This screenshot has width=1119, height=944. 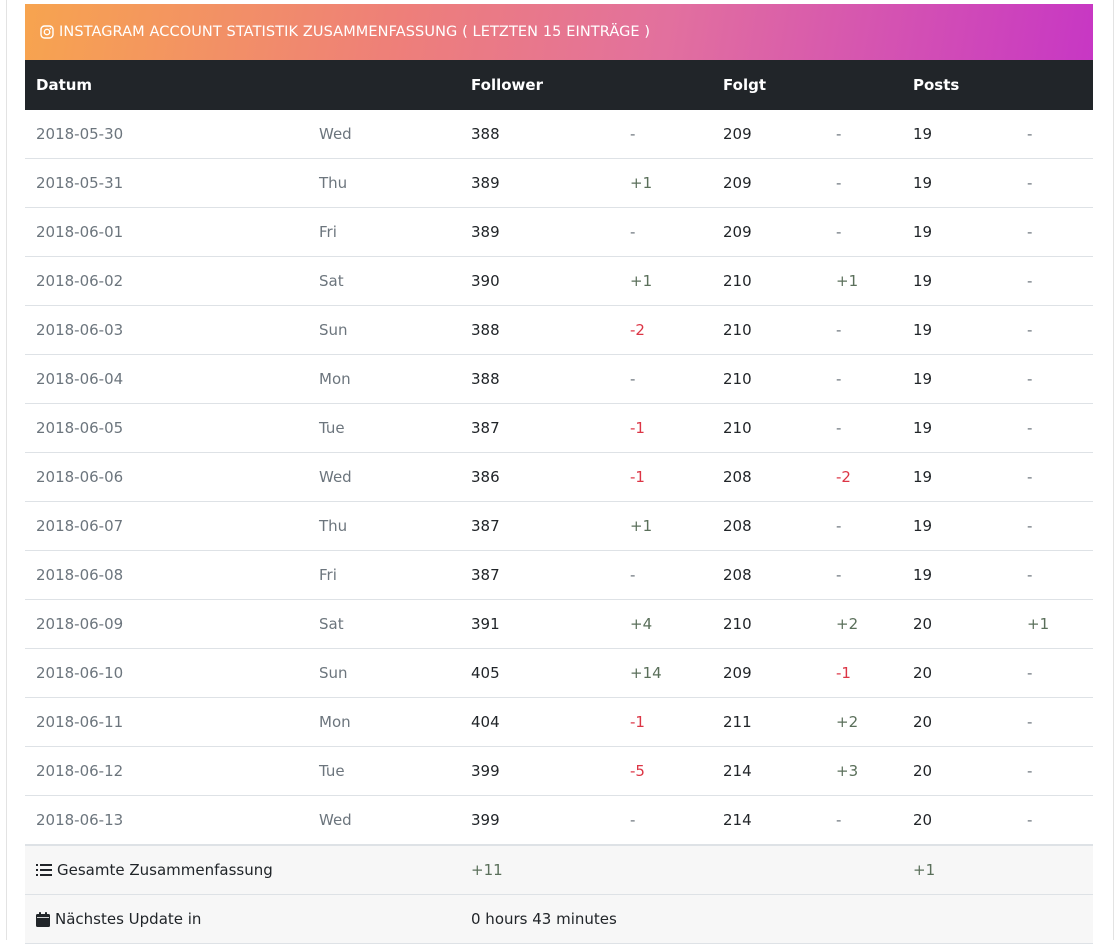 I want to click on row-date: 2018-06-11, so click(x=80, y=722).